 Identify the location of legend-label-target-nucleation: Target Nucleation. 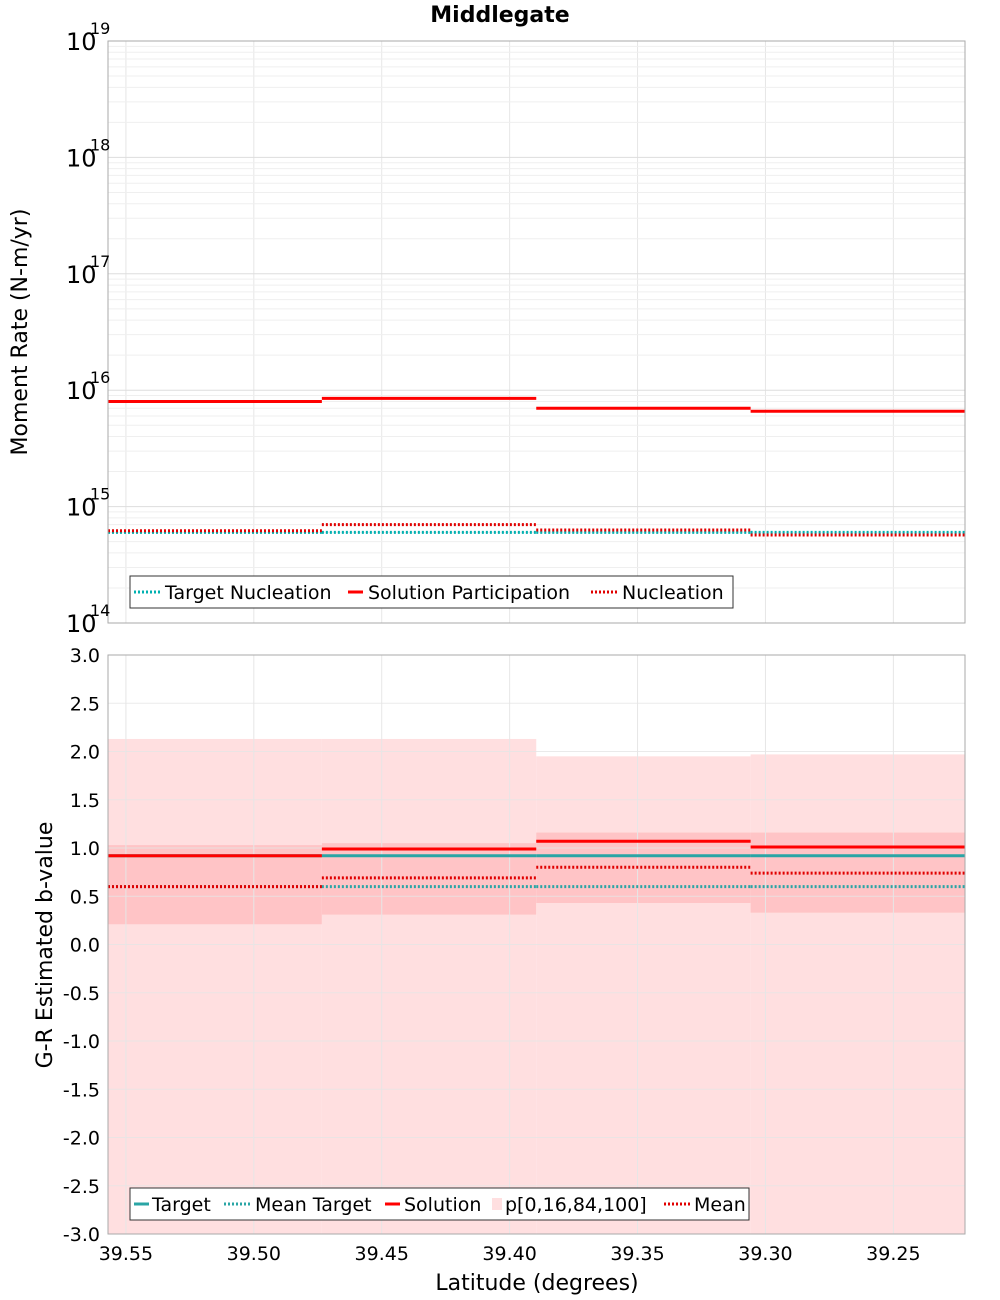
(248, 593).